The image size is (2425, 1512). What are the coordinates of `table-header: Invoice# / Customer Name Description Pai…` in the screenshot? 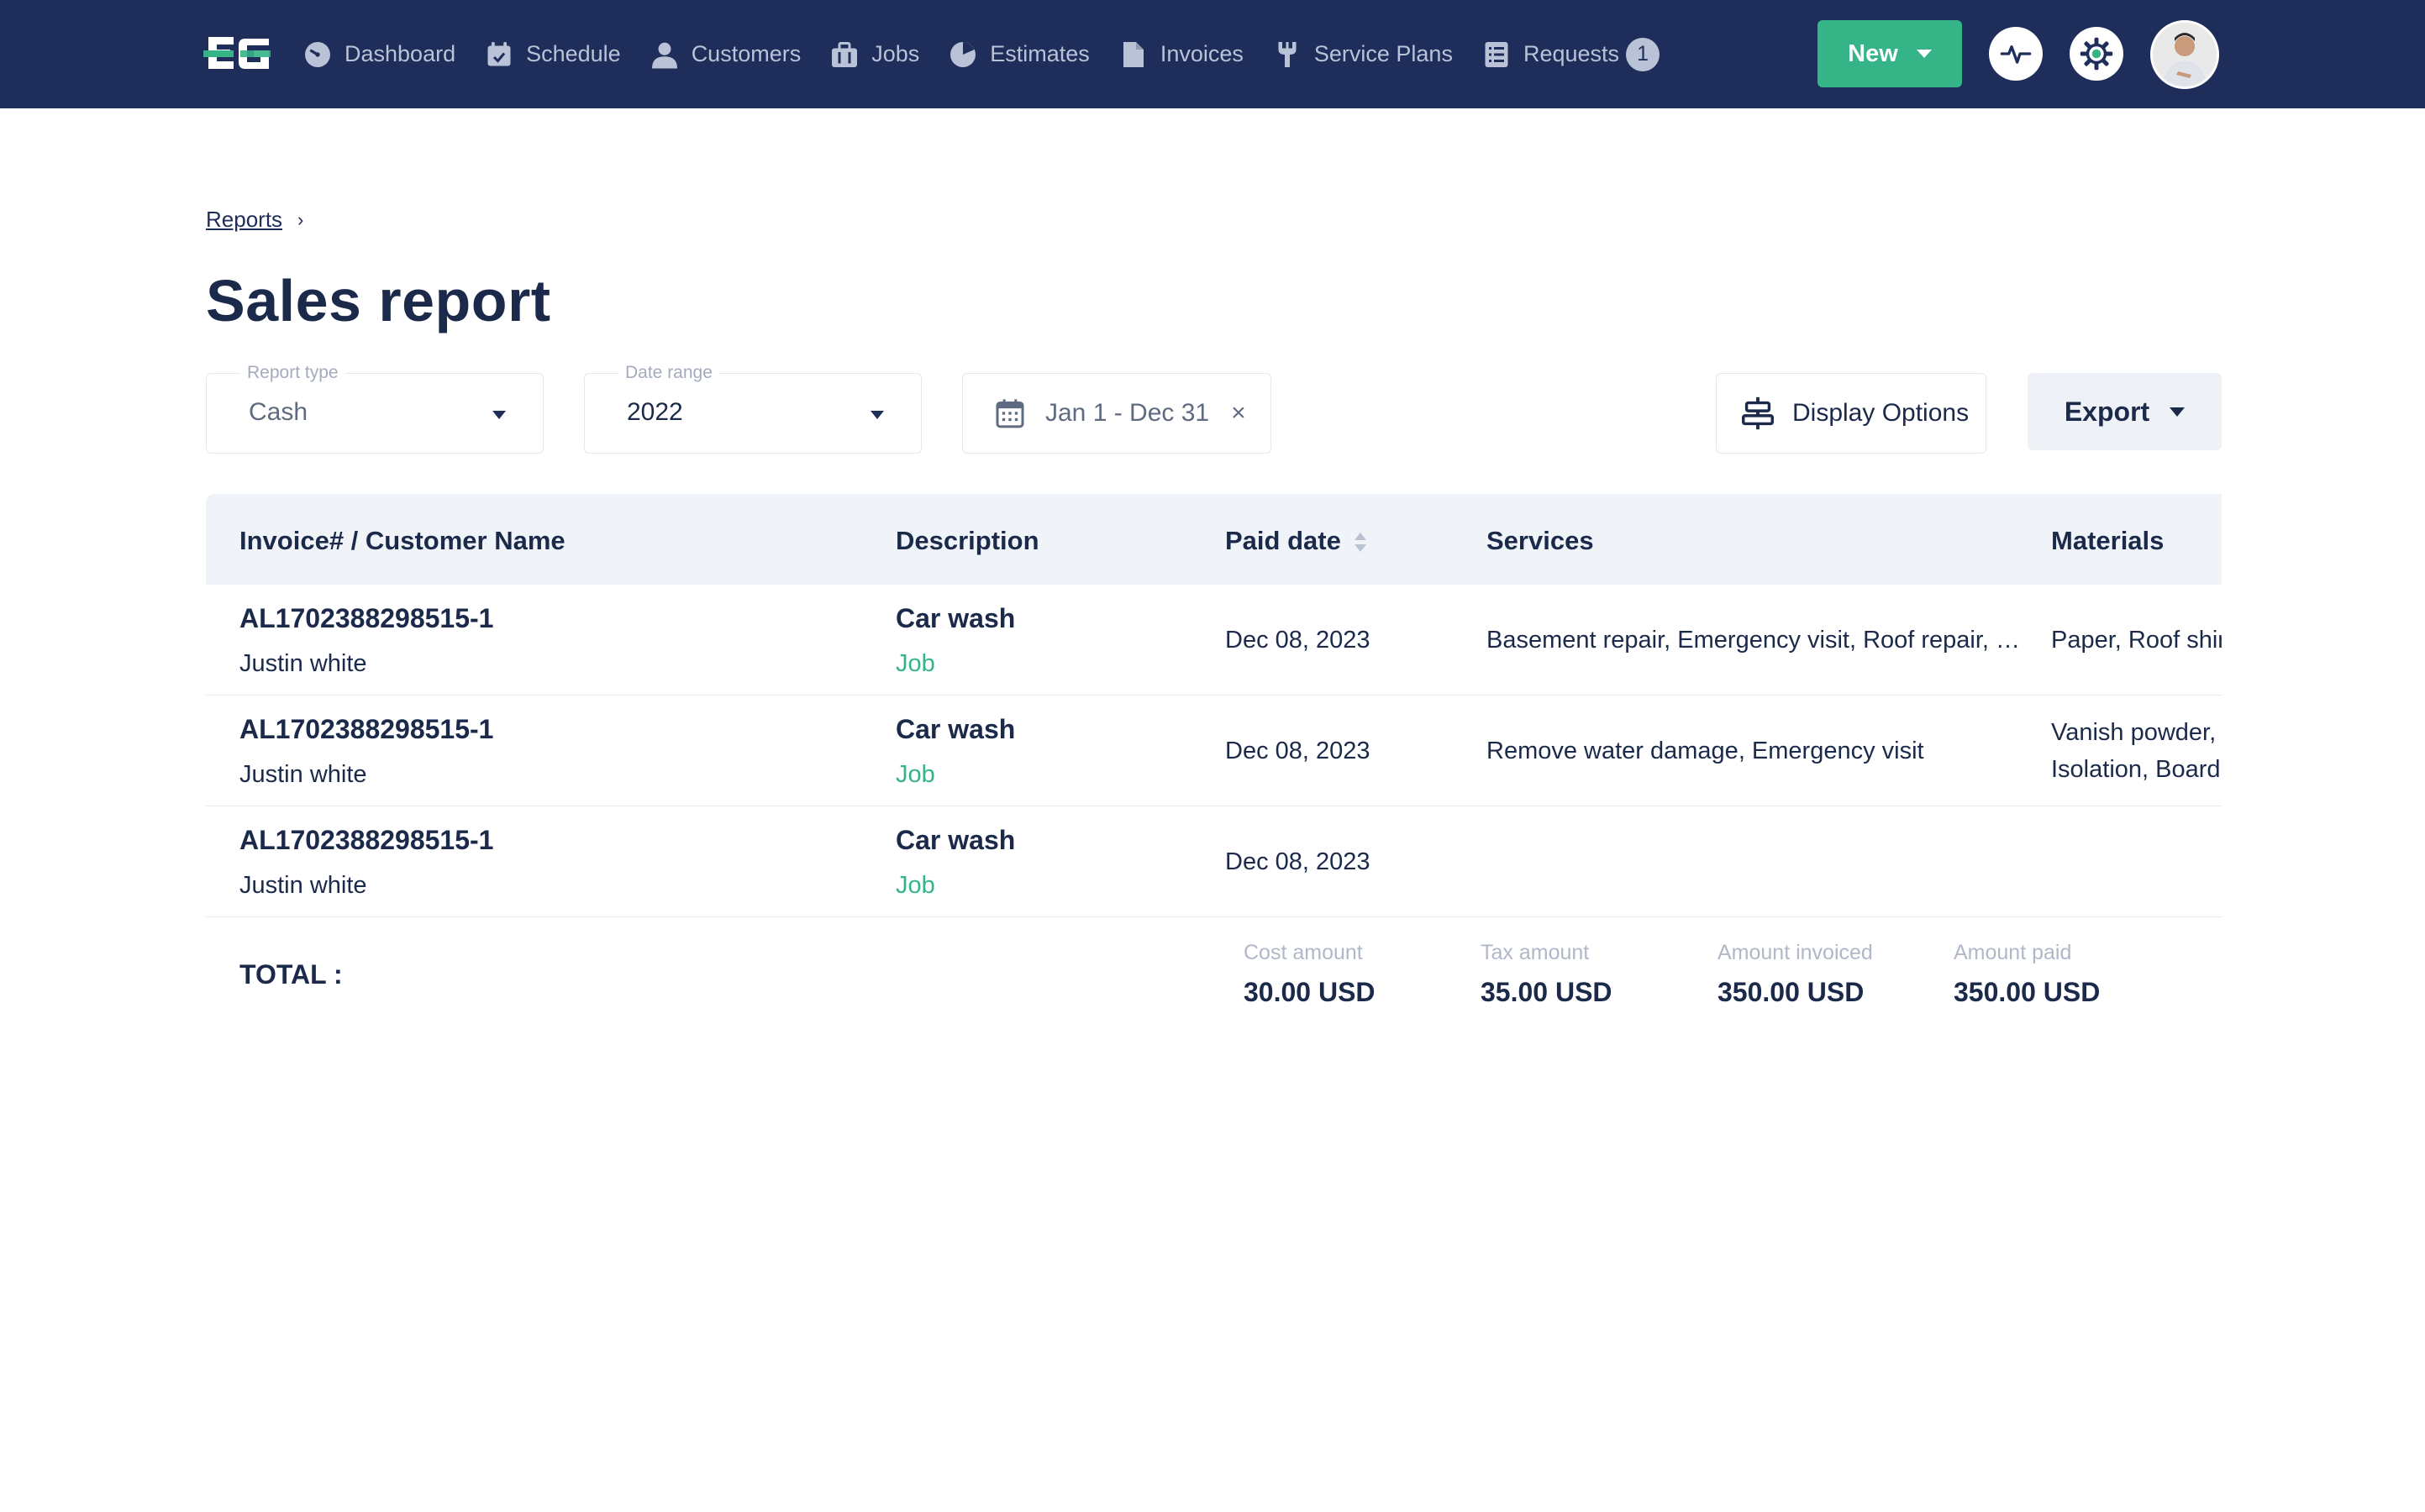 It's located at (1214, 539).